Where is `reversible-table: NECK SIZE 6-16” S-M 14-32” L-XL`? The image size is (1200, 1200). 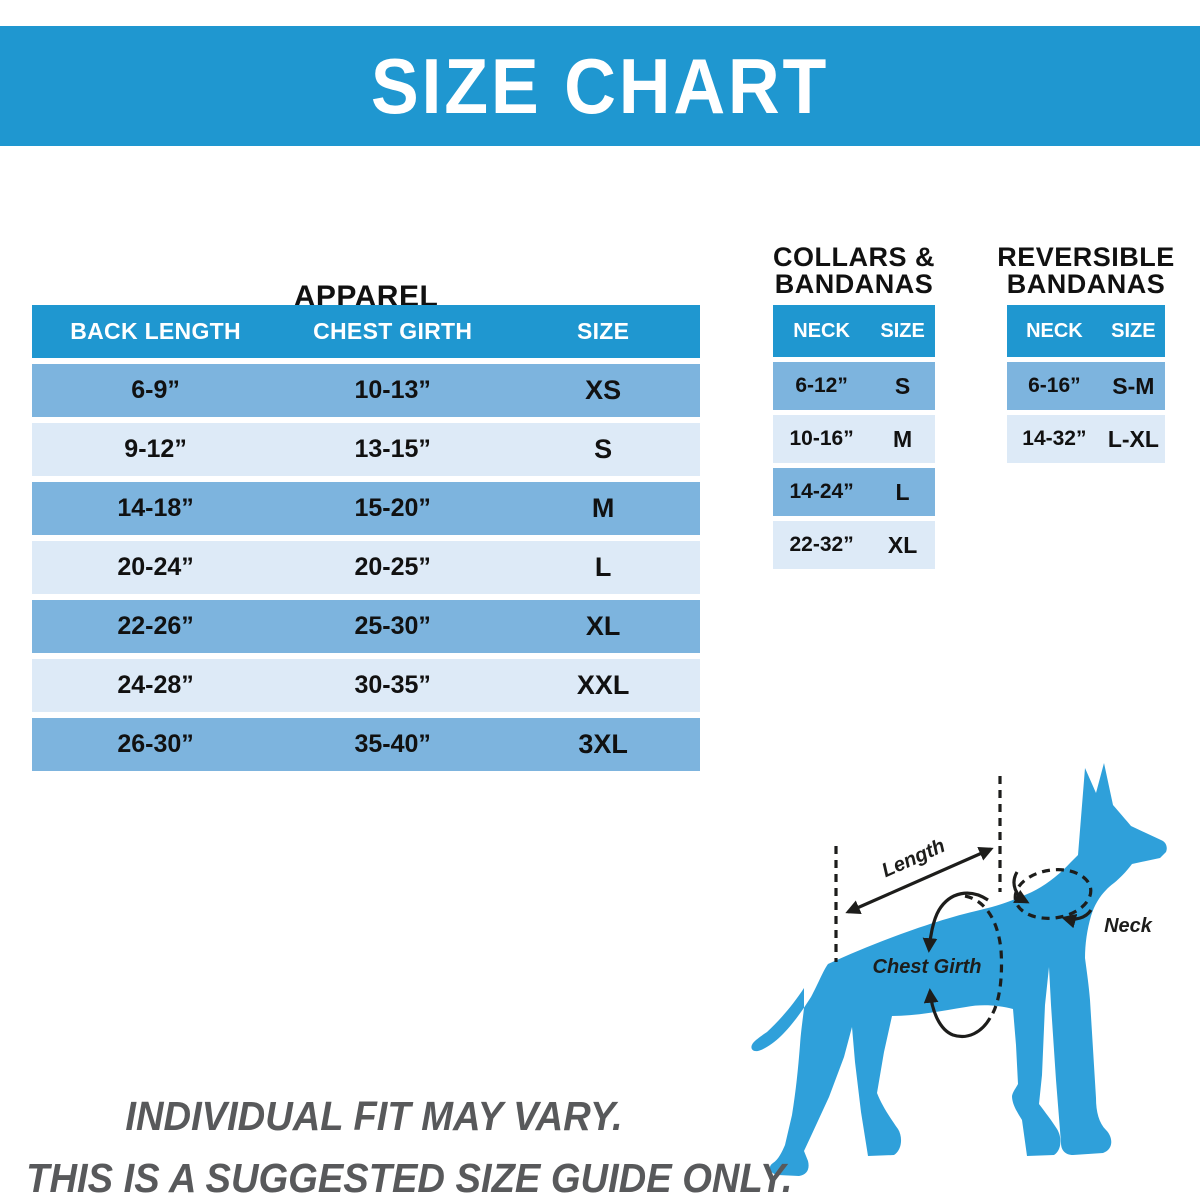 reversible-table: NECK SIZE 6-16” S-M 14-32” L-XL is located at coordinates (1086, 384).